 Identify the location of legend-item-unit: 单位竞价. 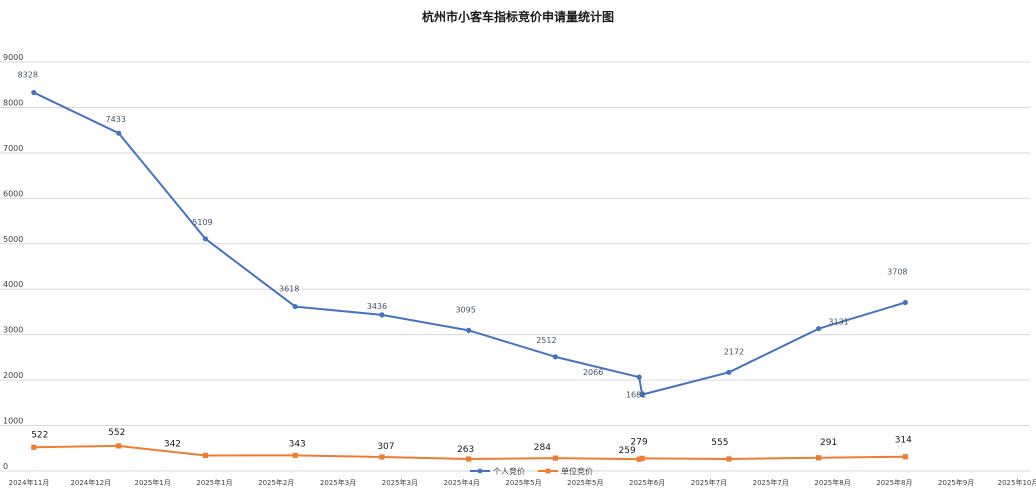
(565, 471).